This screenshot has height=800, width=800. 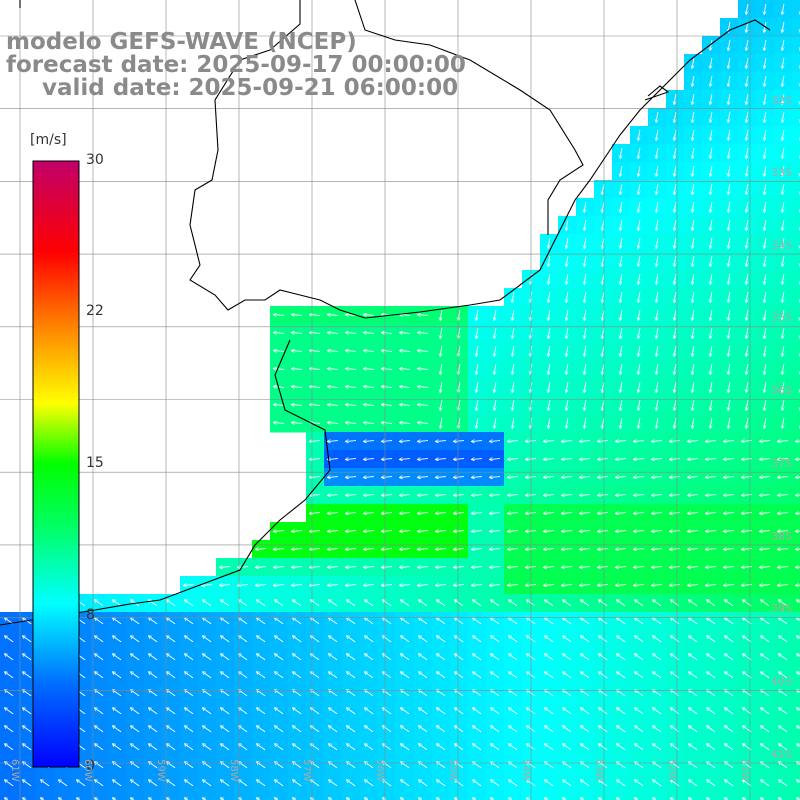 I want to click on lat-label-38s: 38S, so click(x=781, y=536).